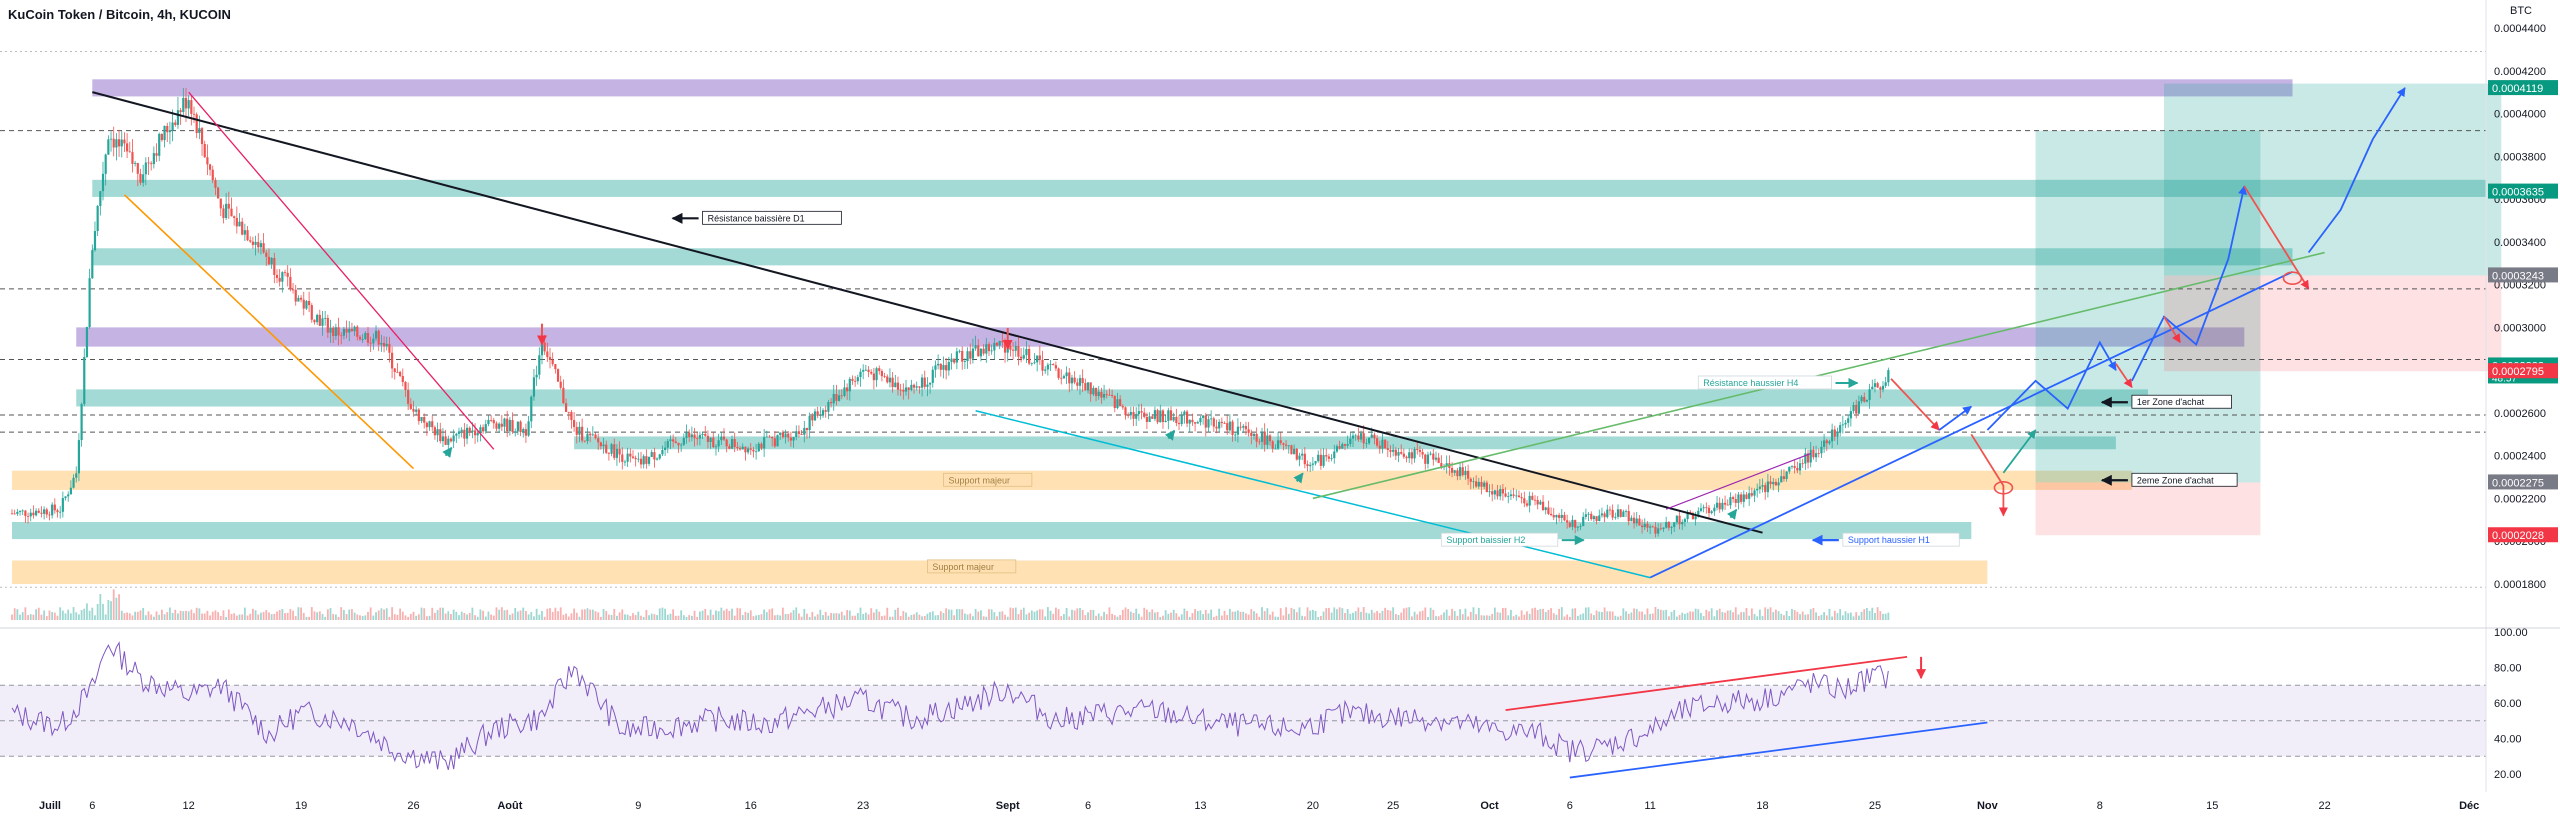 The image size is (2560, 818). I want to click on time-tick-label: 6, so click(1088, 806).